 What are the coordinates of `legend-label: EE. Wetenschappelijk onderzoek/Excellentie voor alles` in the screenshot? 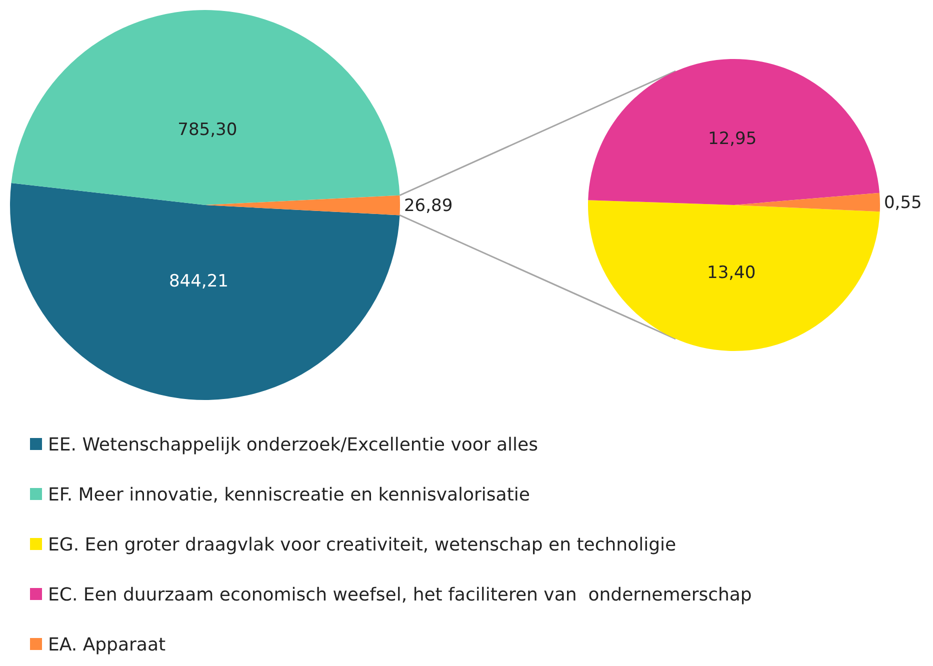 It's located at (293, 445).